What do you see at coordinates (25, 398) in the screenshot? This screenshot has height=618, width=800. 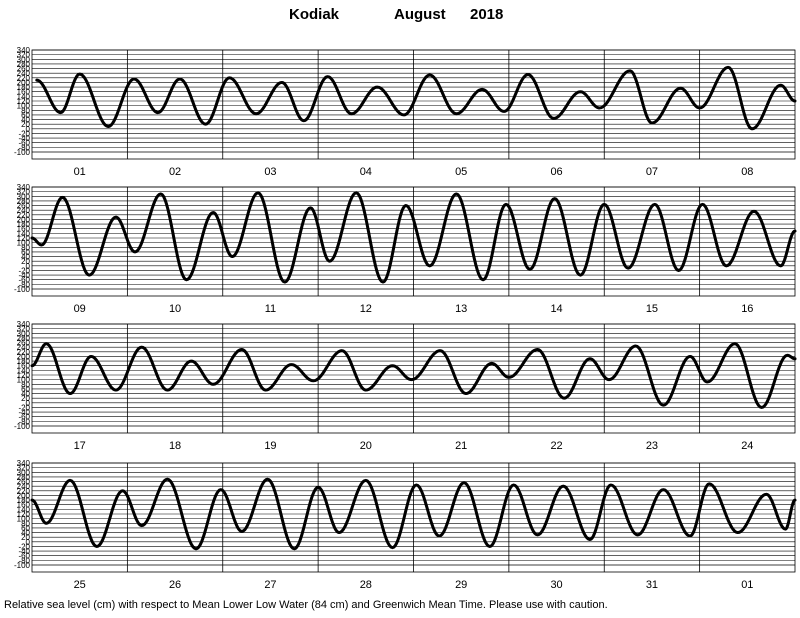 I see `y-tick-label: 20` at bounding box center [25, 398].